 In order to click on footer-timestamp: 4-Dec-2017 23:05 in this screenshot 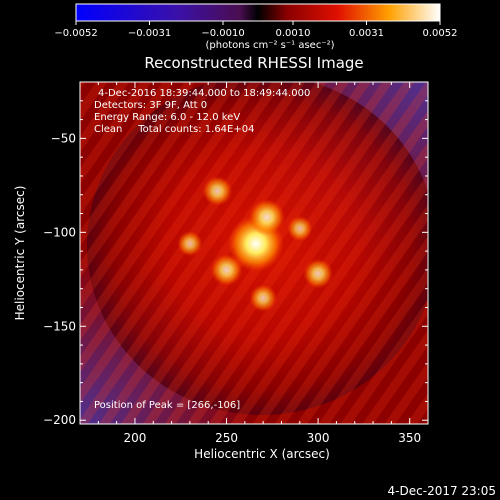, I will do `click(442, 491)`.